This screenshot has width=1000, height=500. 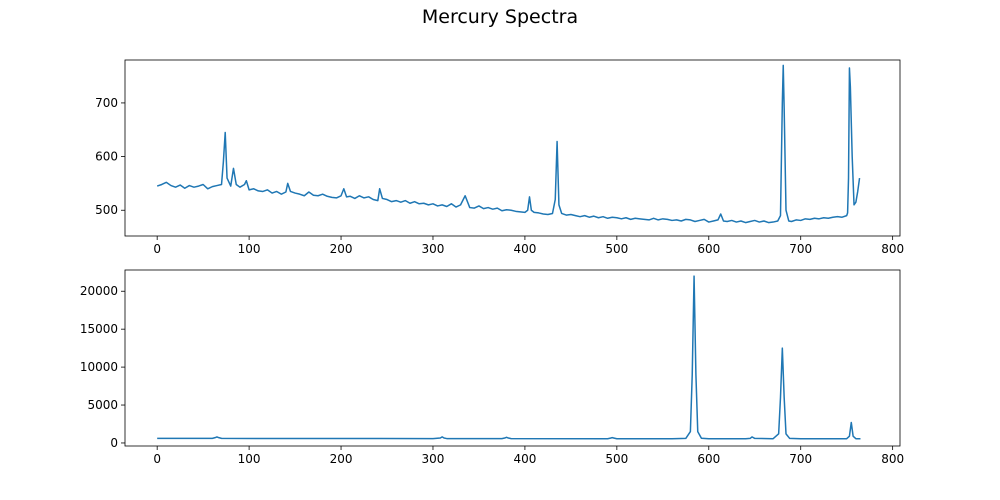 What do you see at coordinates (500, 17) in the screenshot?
I see `figure-title: Mercury Spectra` at bounding box center [500, 17].